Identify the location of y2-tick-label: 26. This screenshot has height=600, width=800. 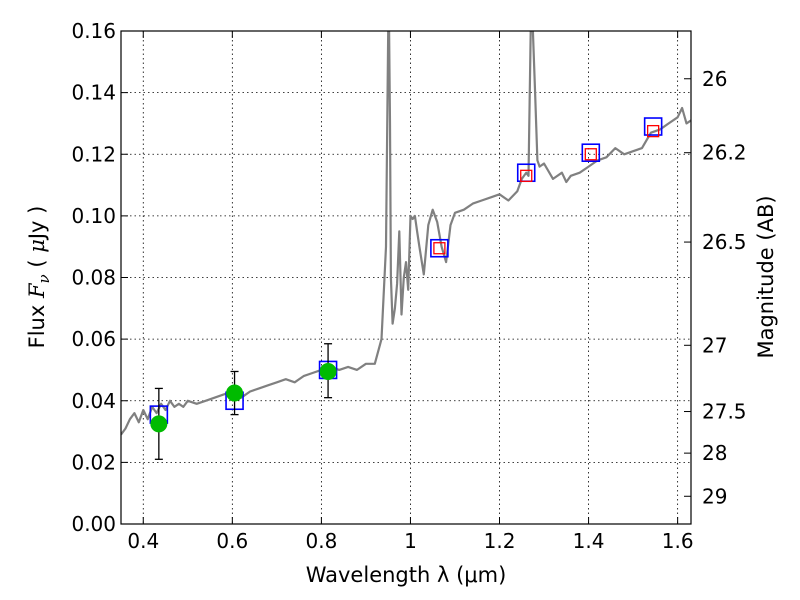
(714, 79).